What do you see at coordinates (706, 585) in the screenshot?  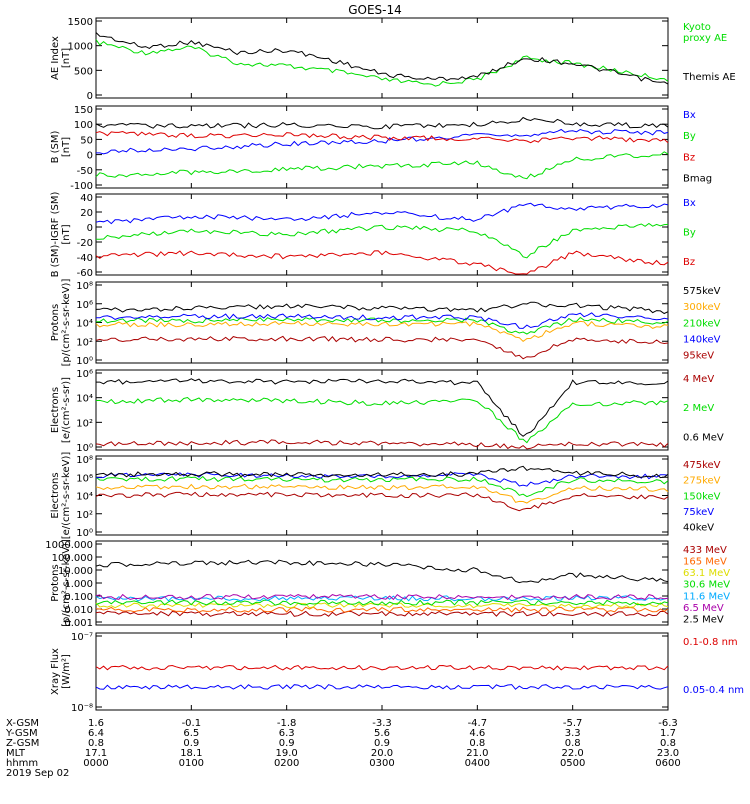 I see `legend-entry: 30.6 MeV` at bounding box center [706, 585].